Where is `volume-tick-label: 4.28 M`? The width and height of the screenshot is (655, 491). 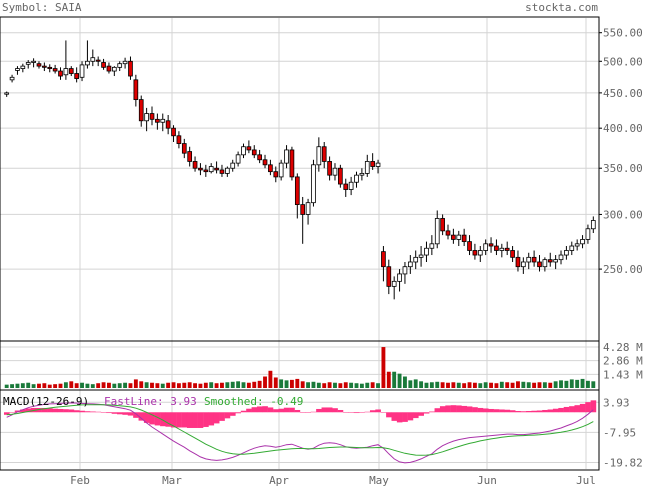
volume-tick-label: 4.28 M is located at coordinates (623, 347).